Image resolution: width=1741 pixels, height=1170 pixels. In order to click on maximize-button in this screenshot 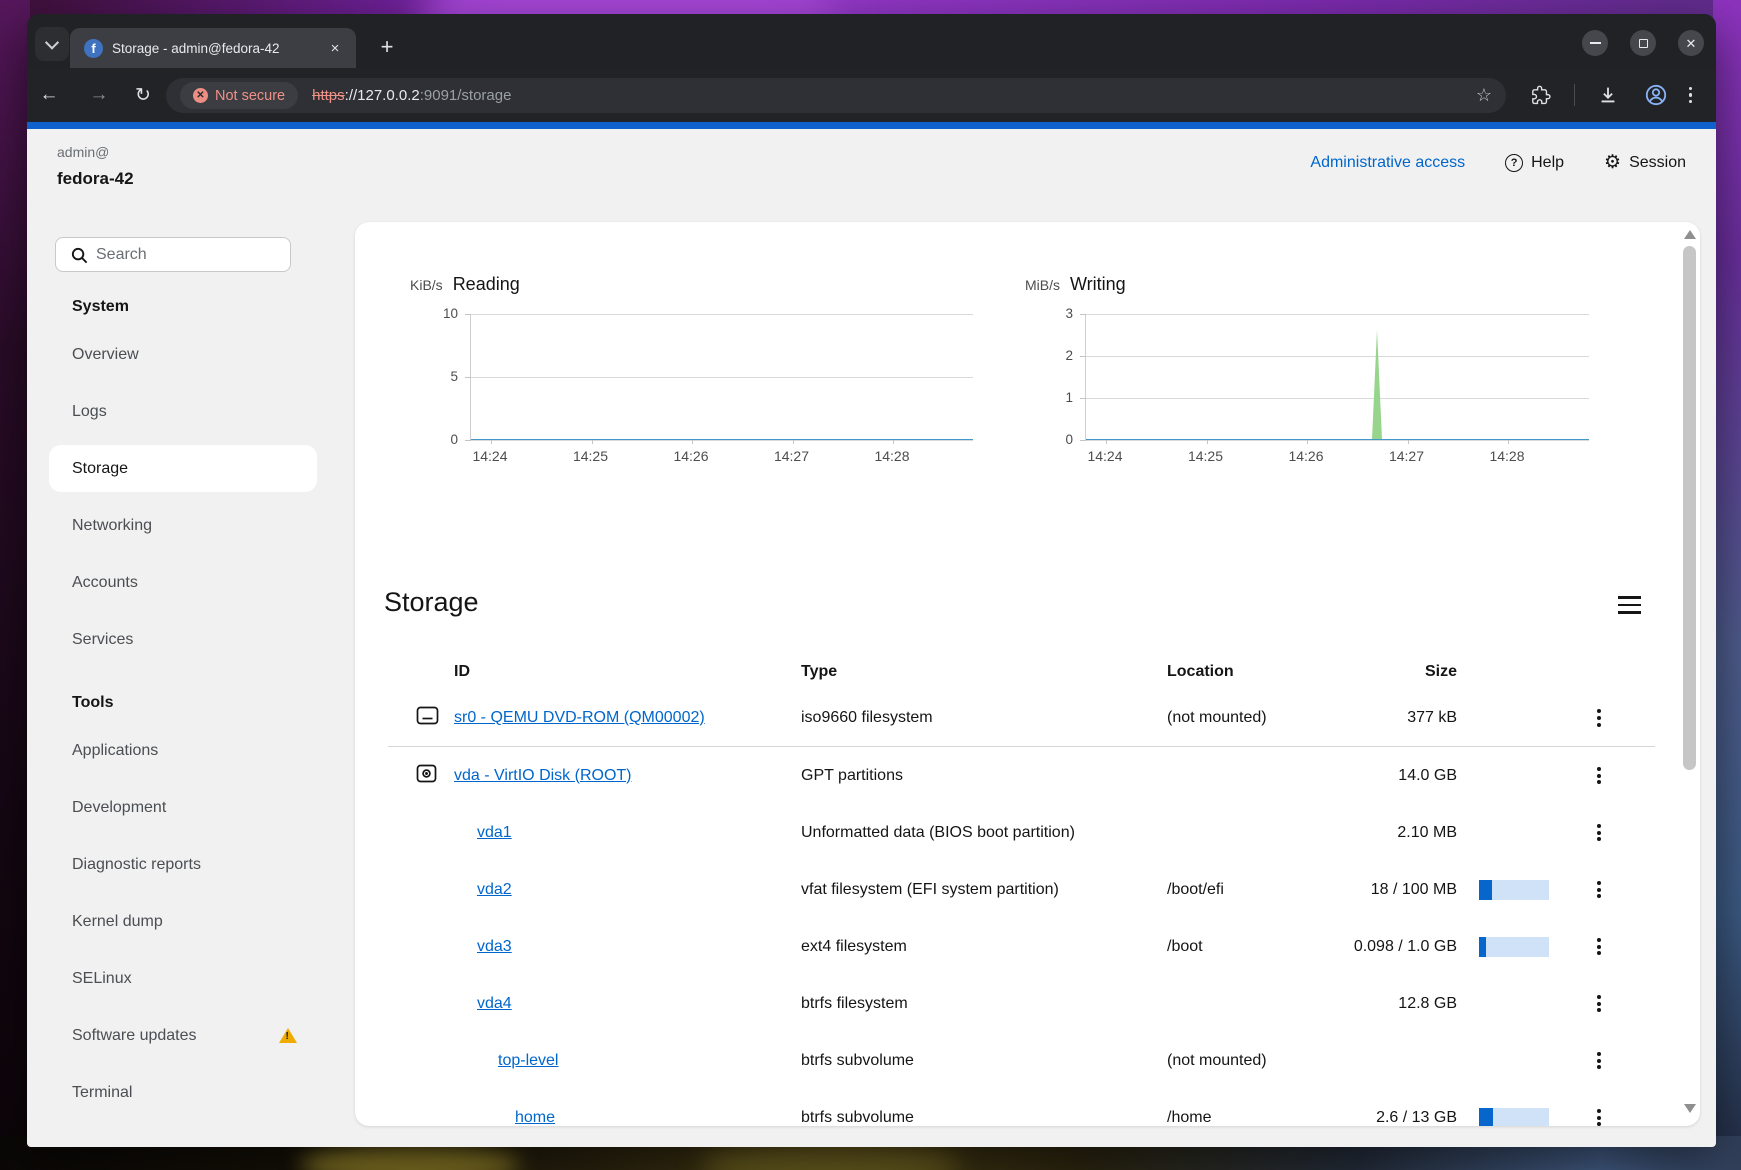, I will do `click(1643, 43)`.